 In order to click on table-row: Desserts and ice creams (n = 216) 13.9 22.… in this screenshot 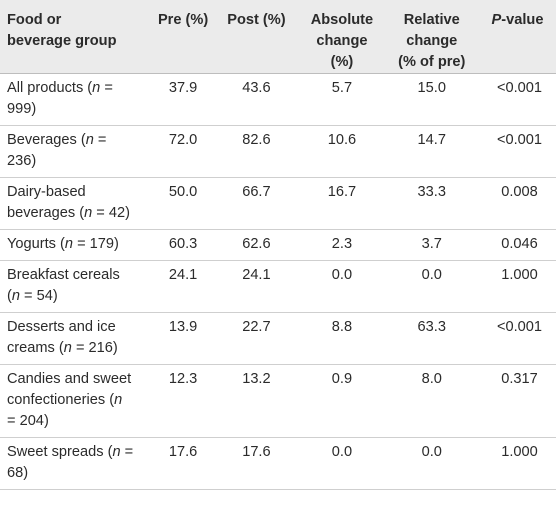, I will do `click(278, 338)`.